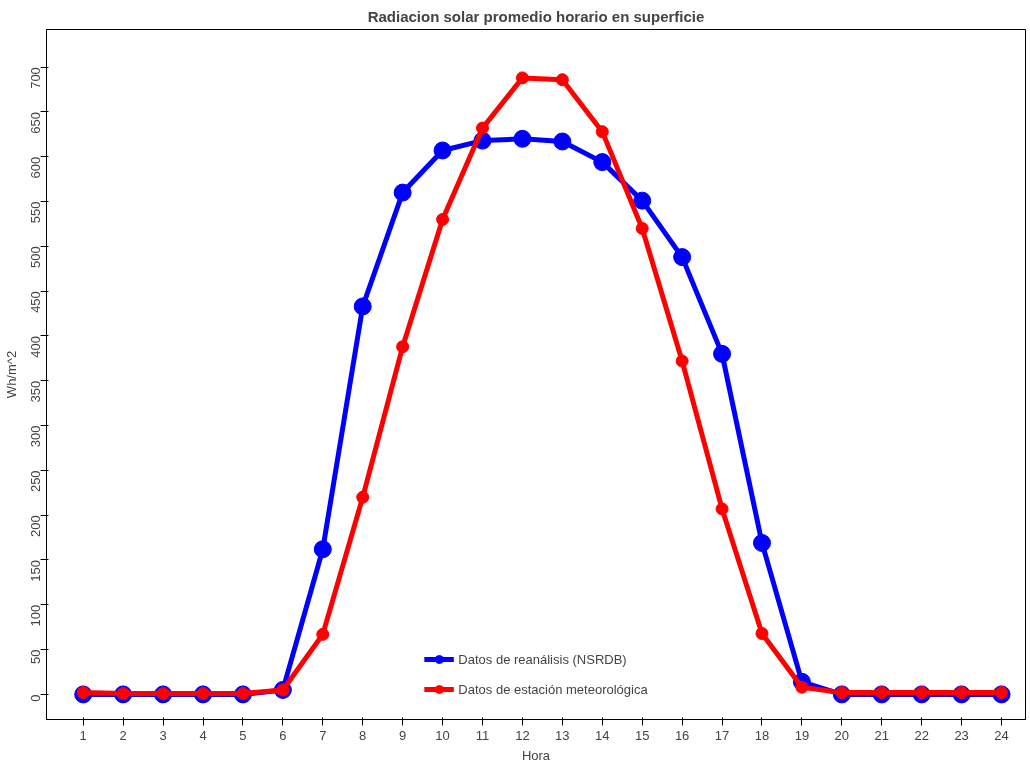 Image resolution: width=1030 pixels, height=765 pixels. Describe the element at coordinates (682, 735) in the screenshot. I see `x-tick-label: 16` at that location.